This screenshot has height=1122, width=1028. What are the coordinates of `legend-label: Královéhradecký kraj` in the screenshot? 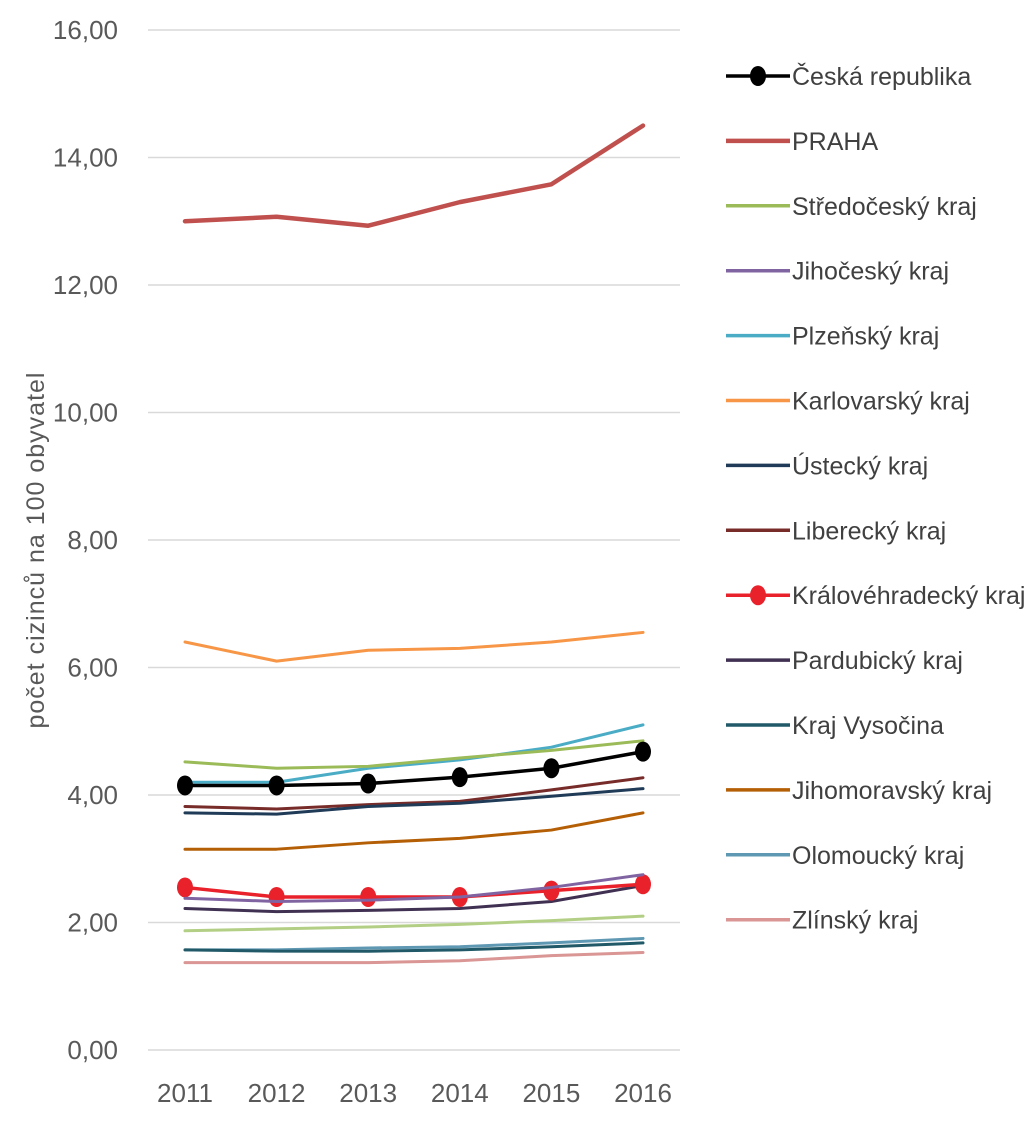 It's located at (908, 596).